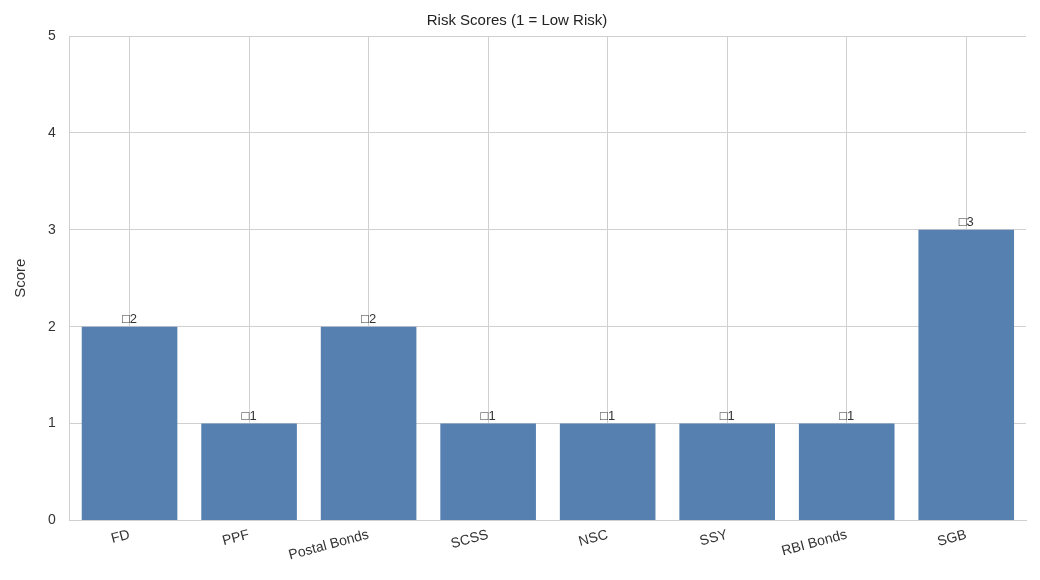 The height and width of the screenshot is (580, 1040). What do you see at coordinates (51, 228) in the screenshot?
I see `y-tick-label: 3` at bounding box center [51, 228].